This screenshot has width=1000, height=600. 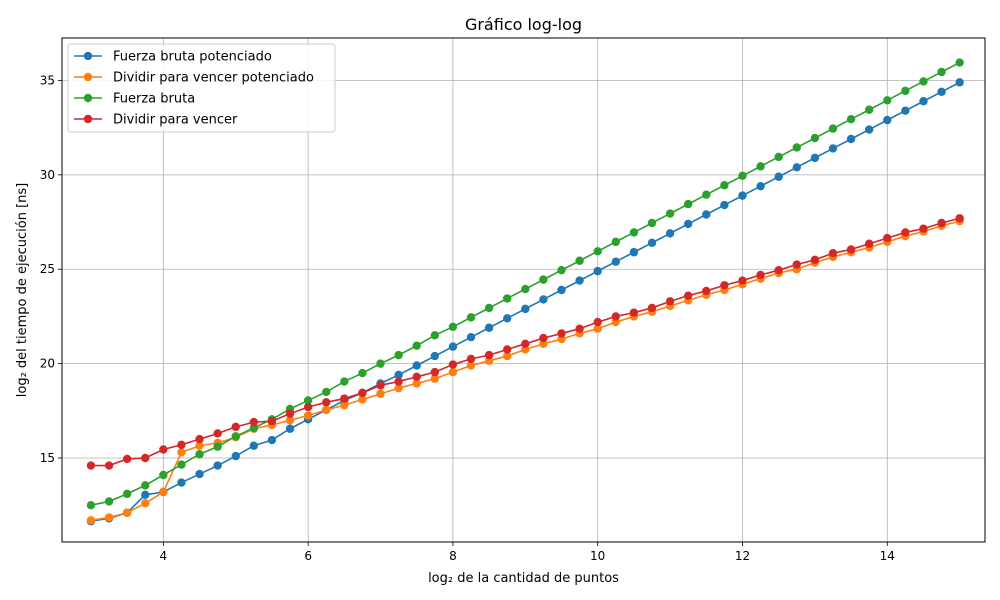 What do you see at coordinates (134, 99) in the screenshot?
I see `legend-entry: Fuerza bruta` at bounding box center [134, 99].